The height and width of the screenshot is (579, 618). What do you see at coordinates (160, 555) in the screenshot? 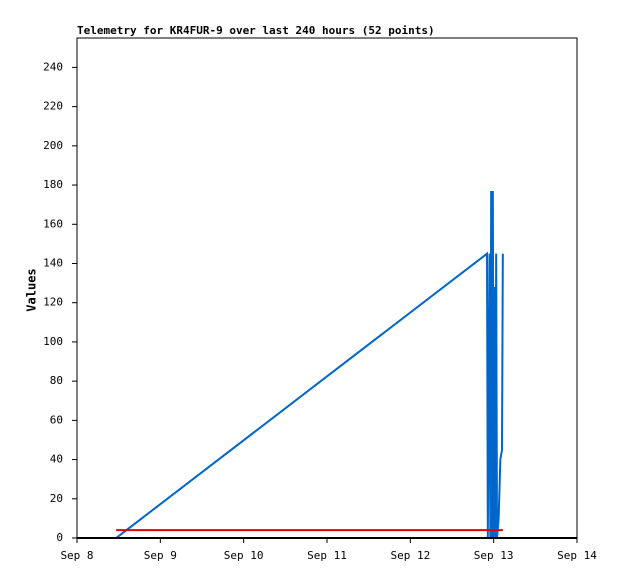
I see `x-tick-label: Sep 9` at bounding box center [160, 555].